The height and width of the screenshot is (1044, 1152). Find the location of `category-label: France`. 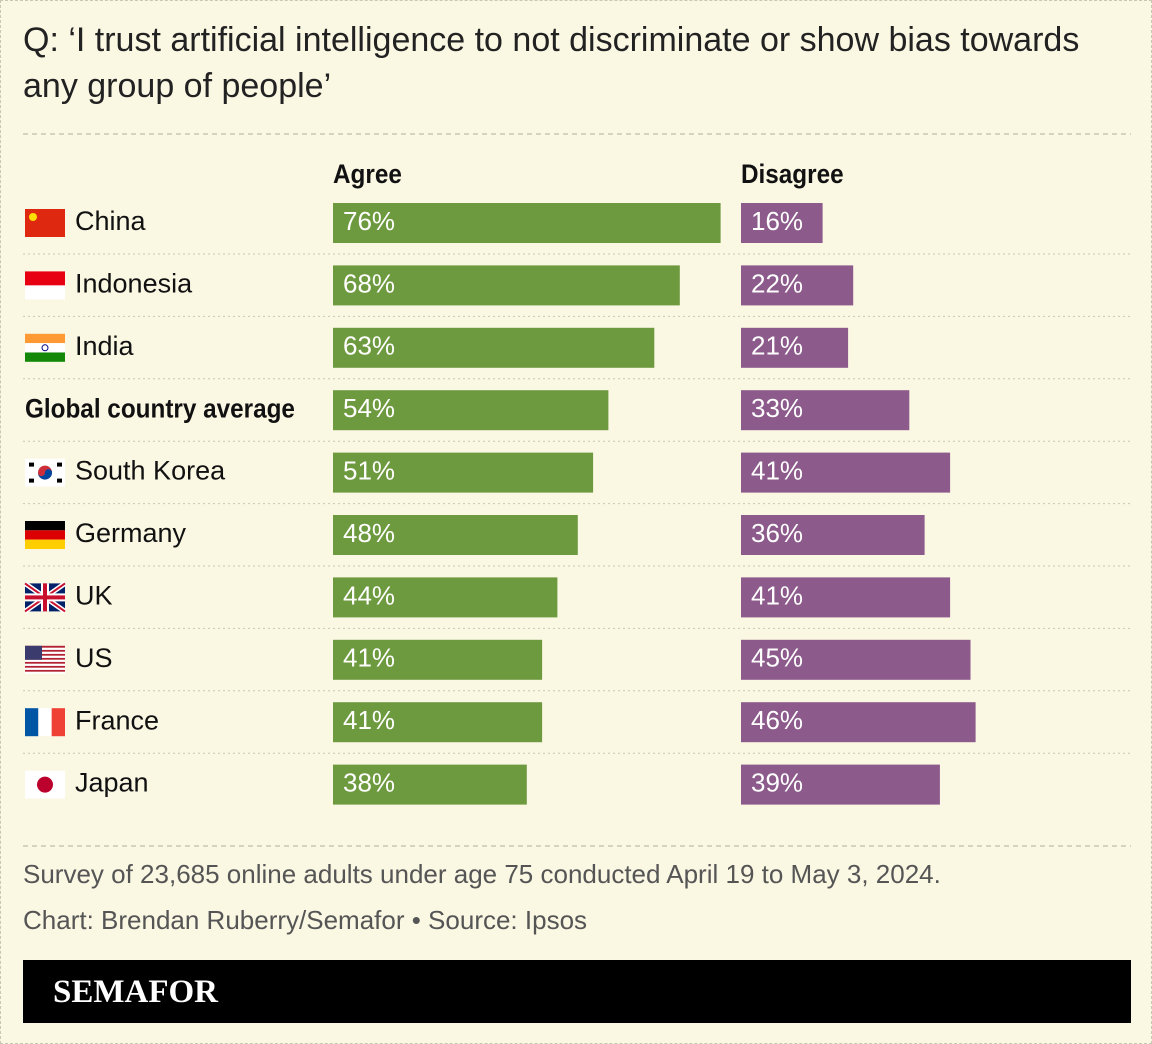

category-label: France is located at coordinates (117, 720).